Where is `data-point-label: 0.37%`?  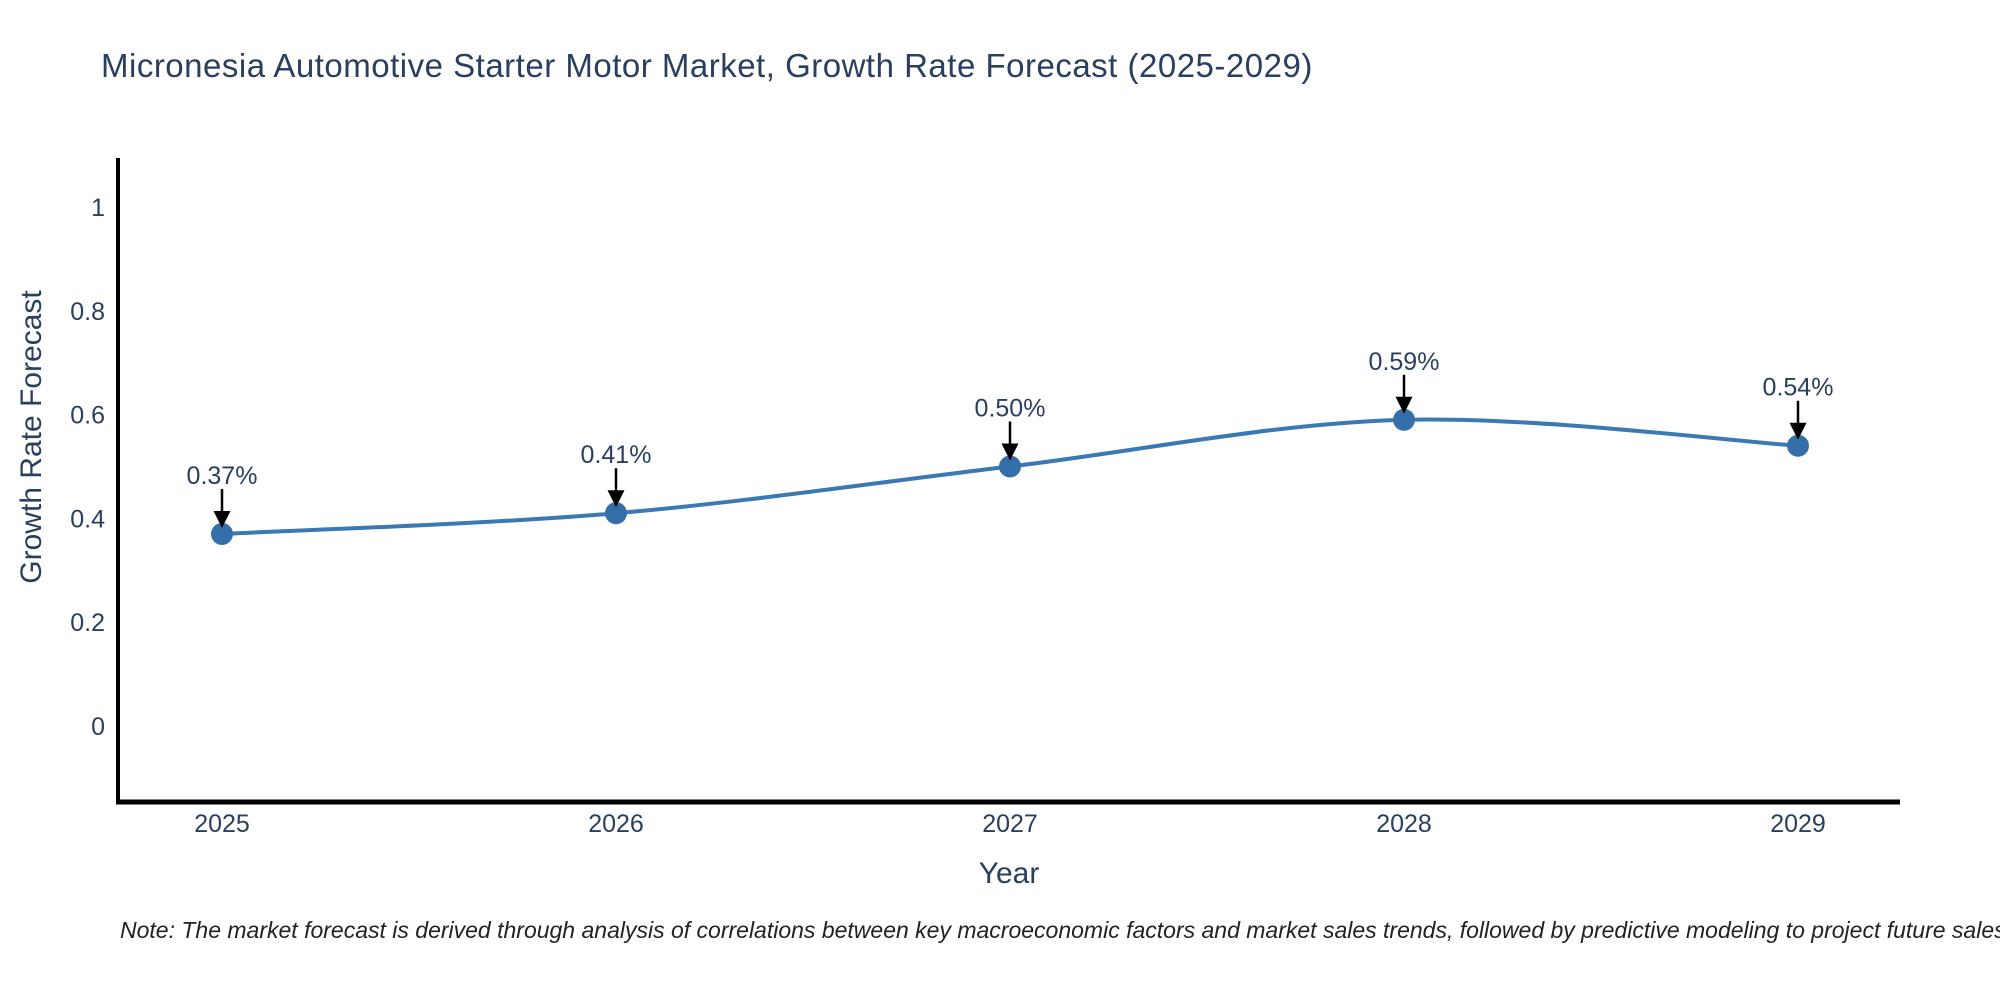
data-point-label: 0.37% is located at coordinates (222, 476).